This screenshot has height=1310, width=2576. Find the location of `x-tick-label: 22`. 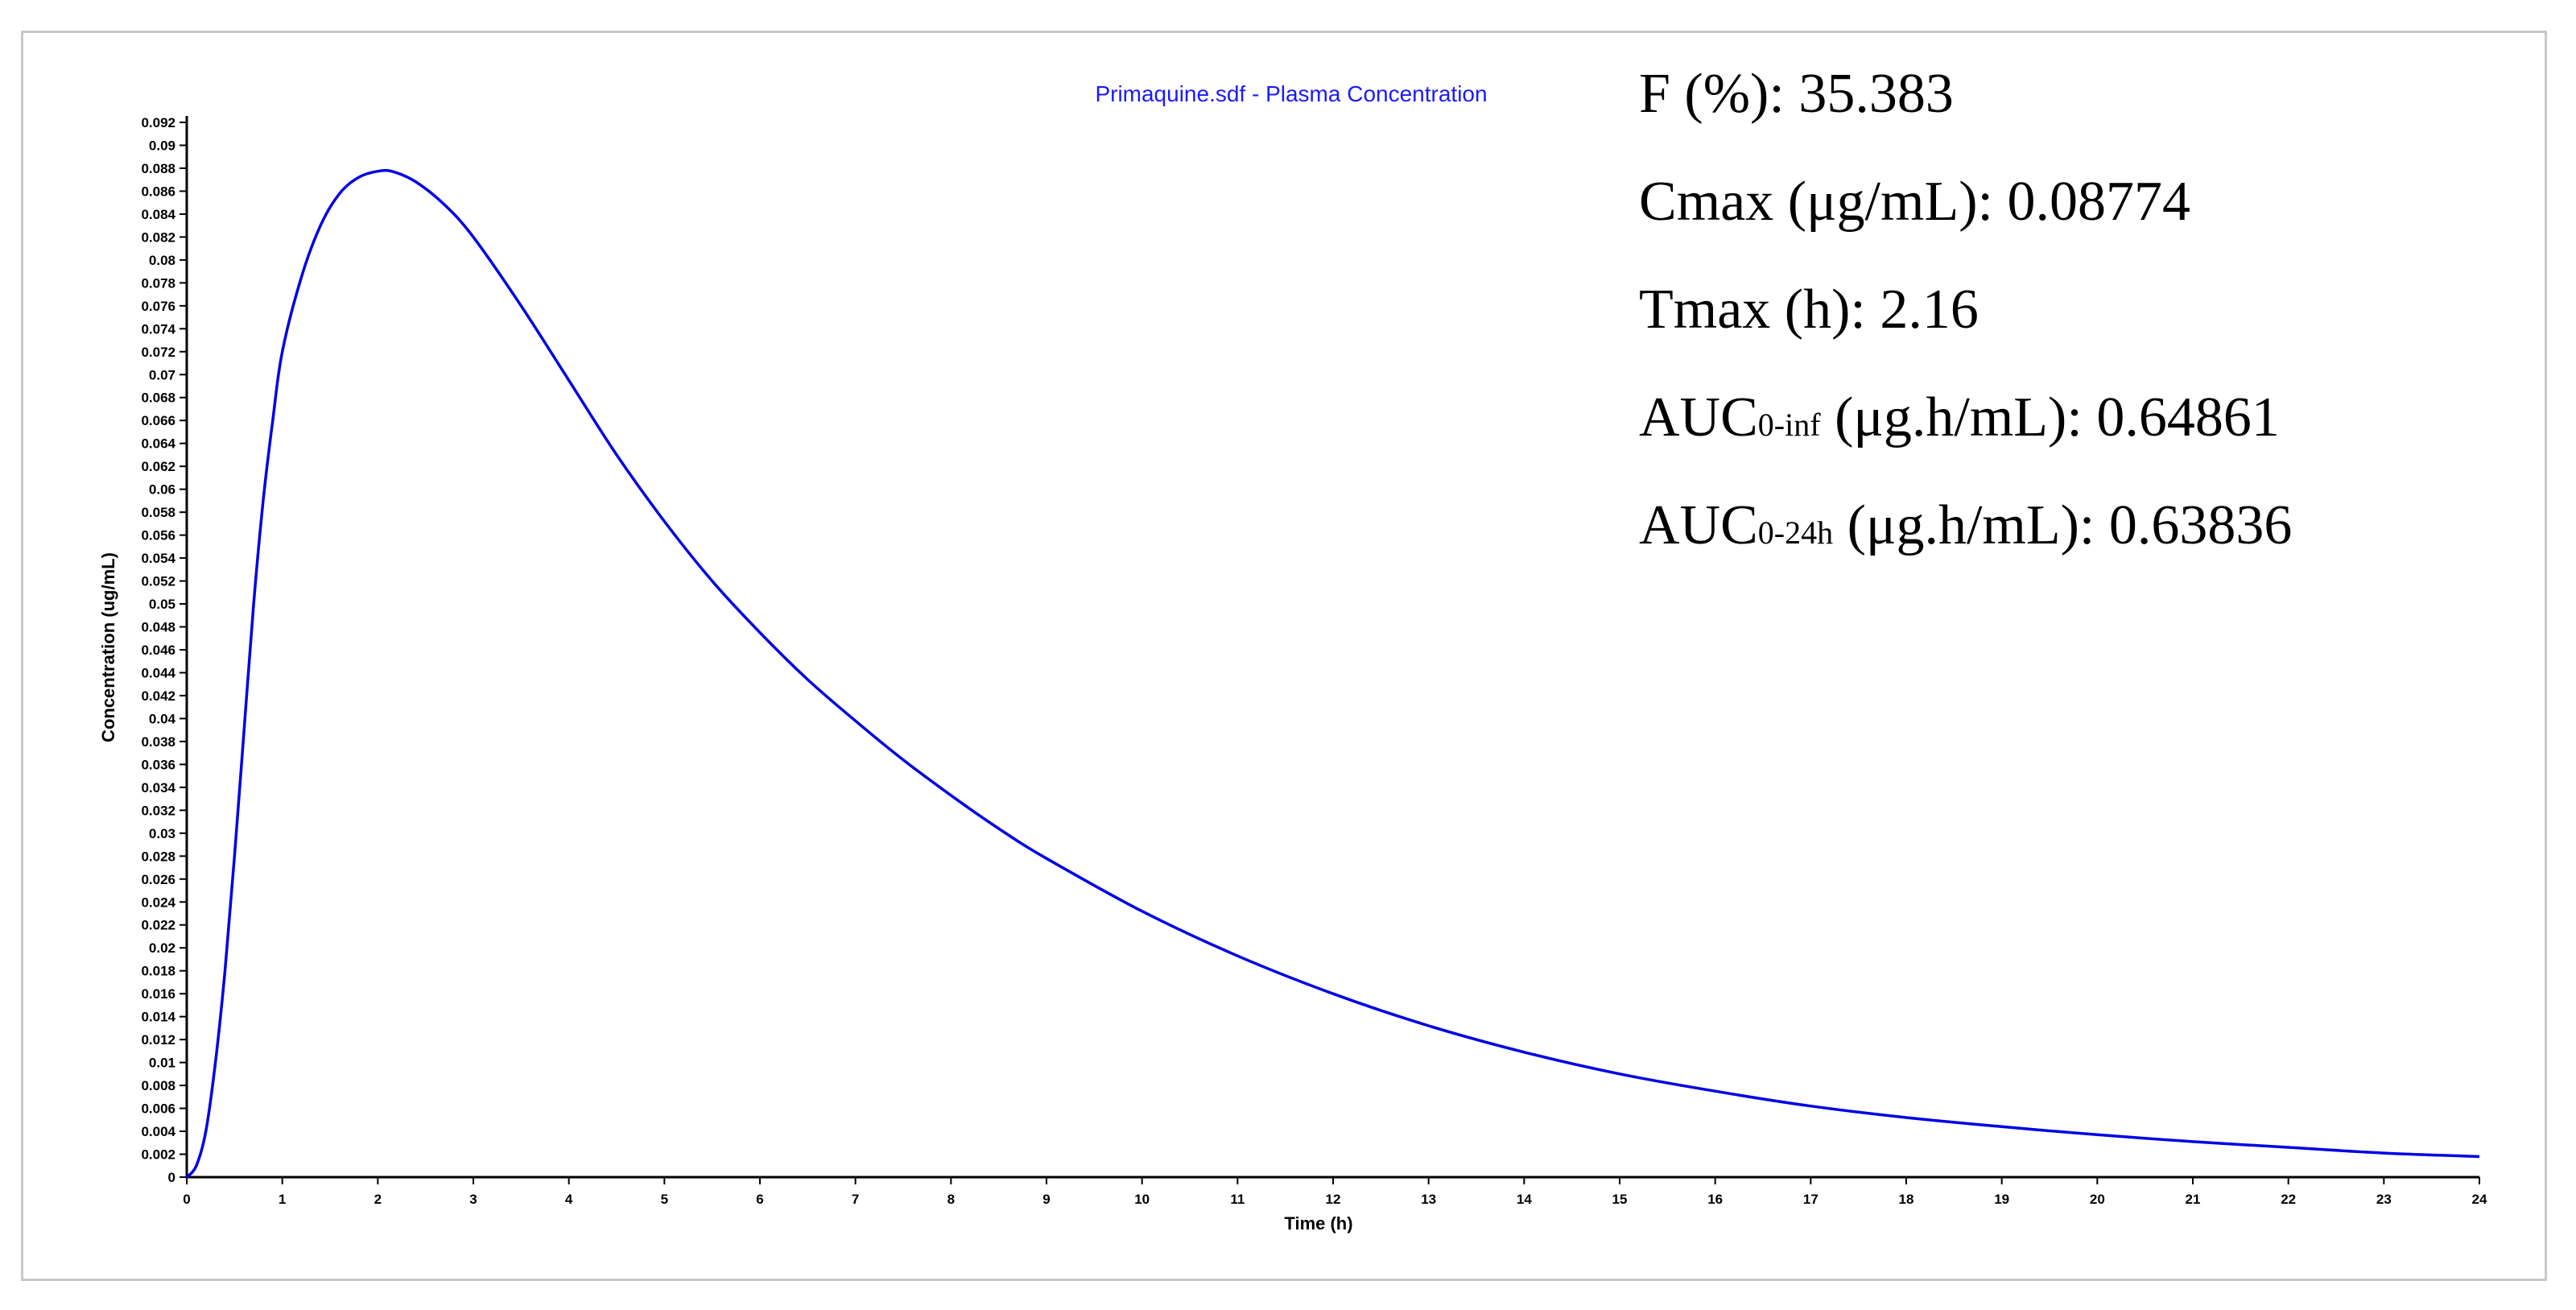

x-tick-label: 22 is located at coordinates (2288, 1199).